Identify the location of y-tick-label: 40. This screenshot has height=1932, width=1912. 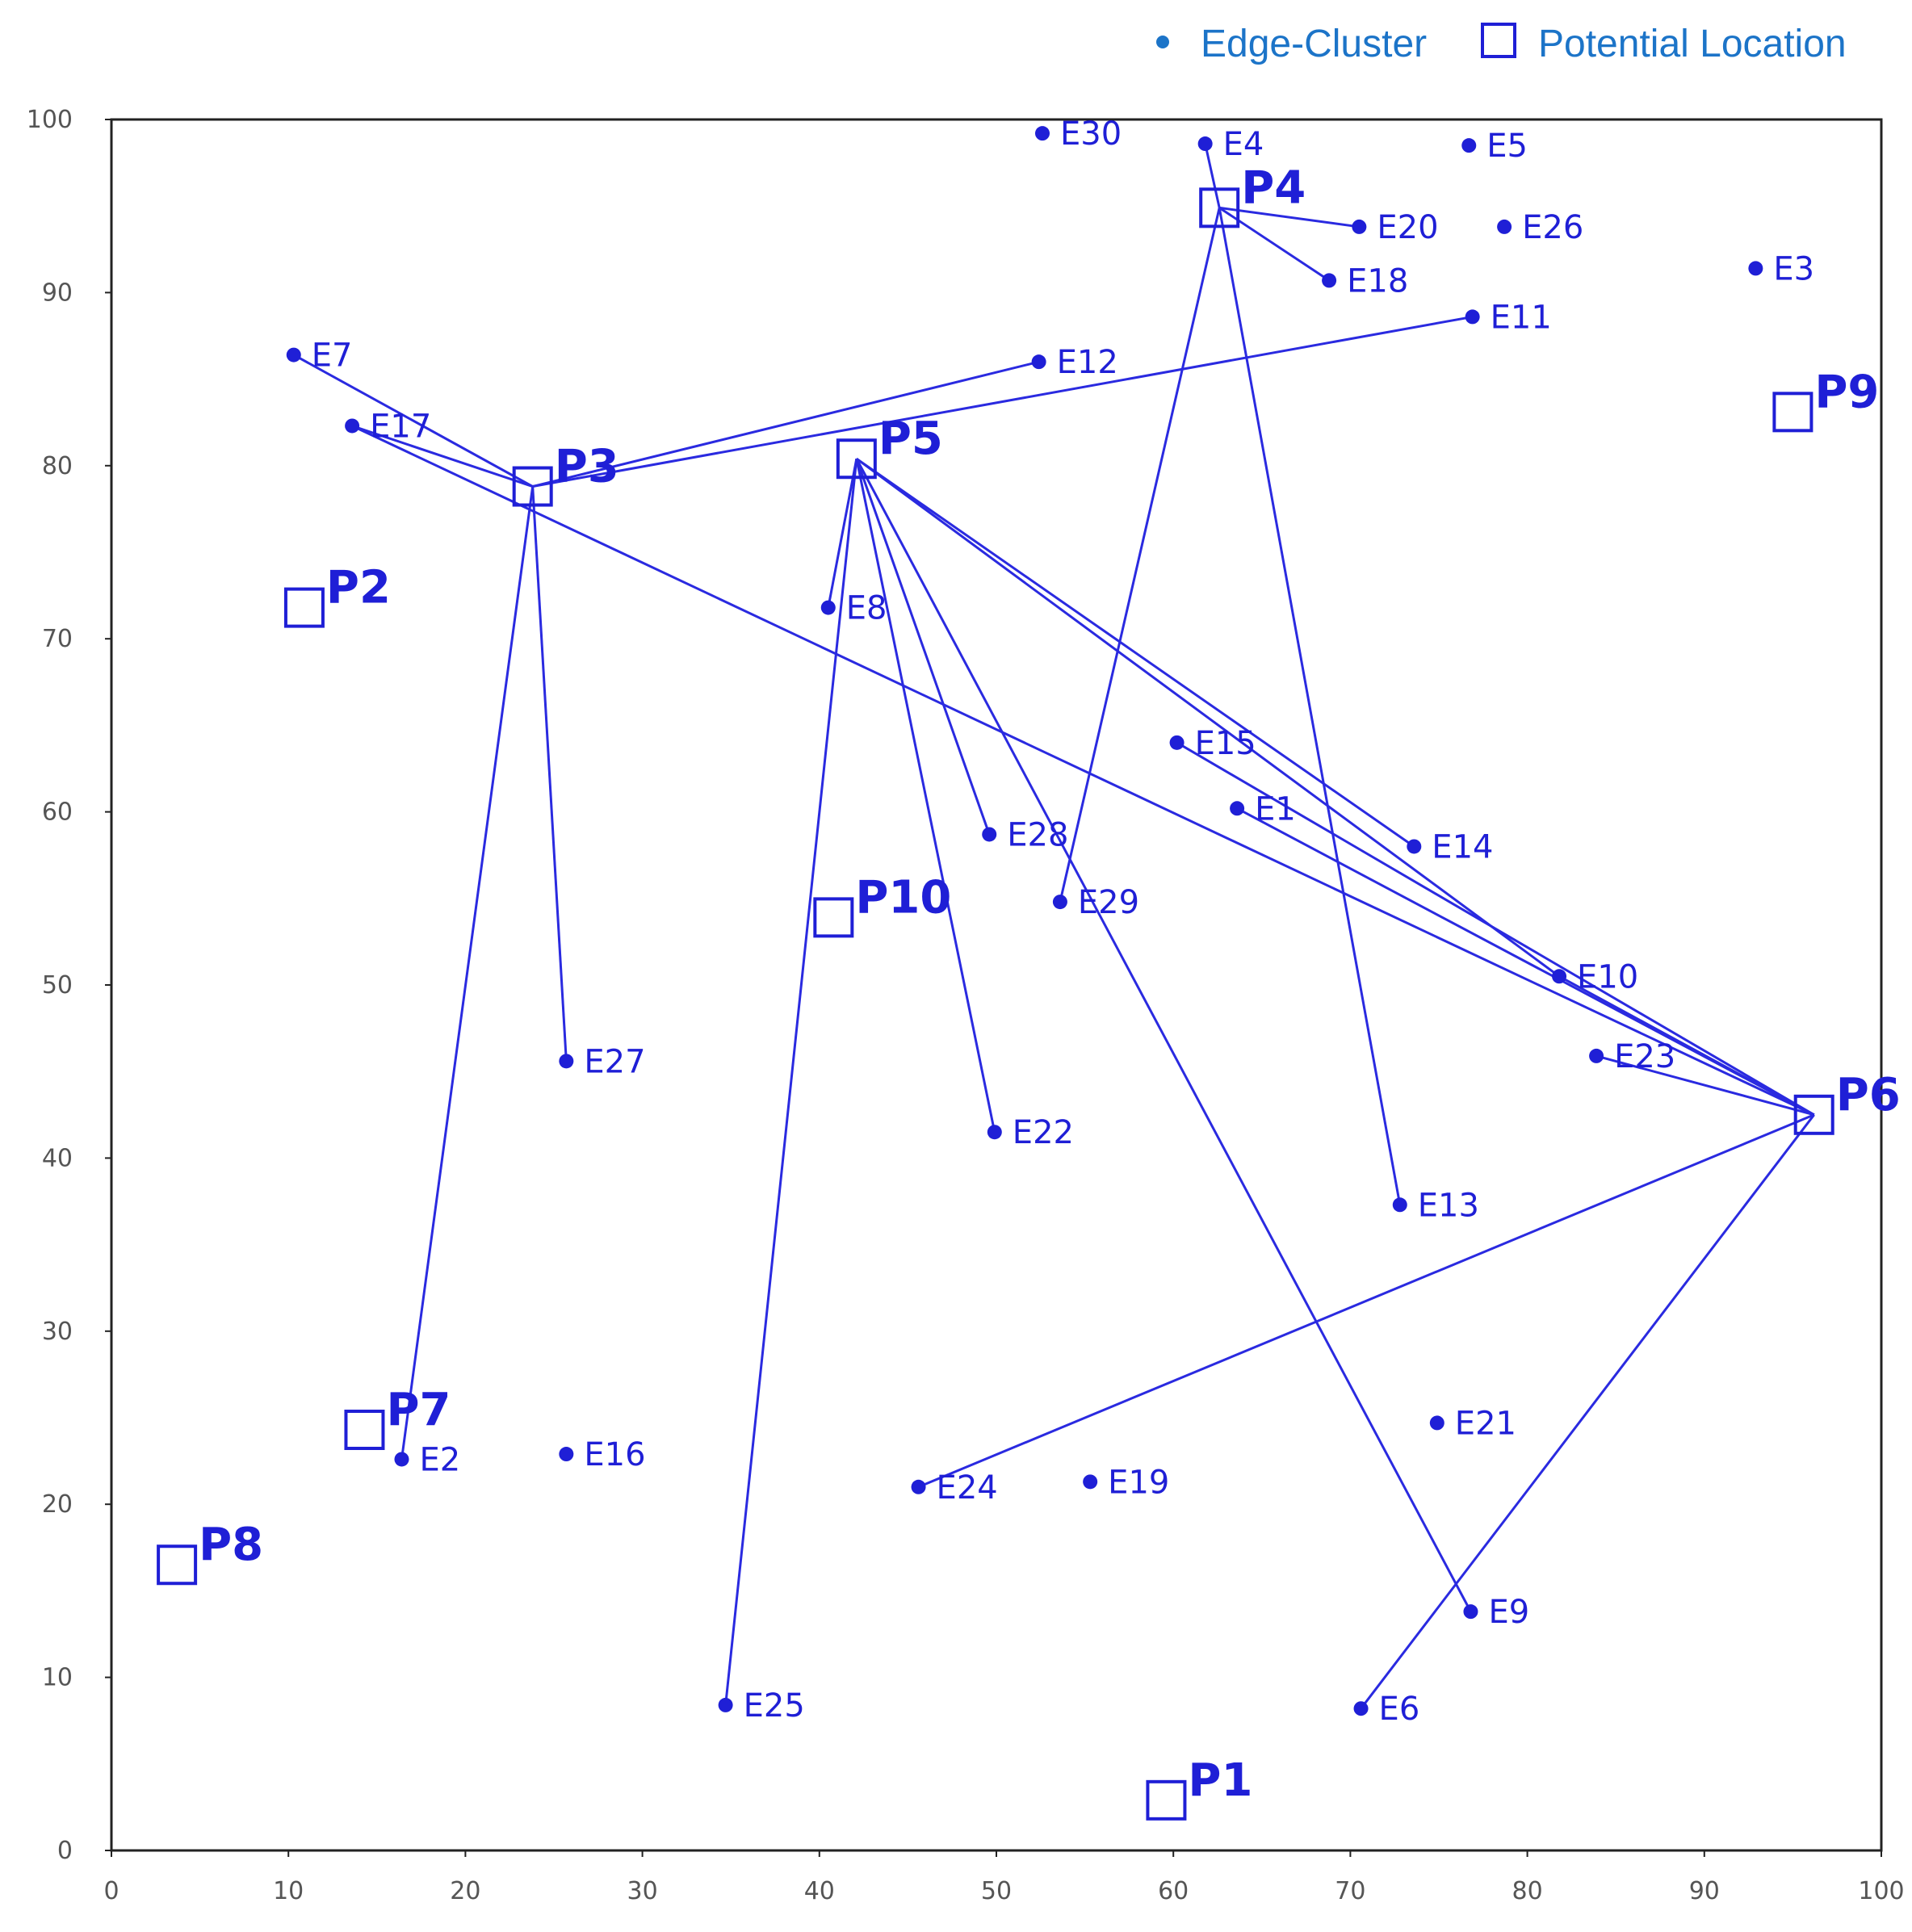
(57, 1158).